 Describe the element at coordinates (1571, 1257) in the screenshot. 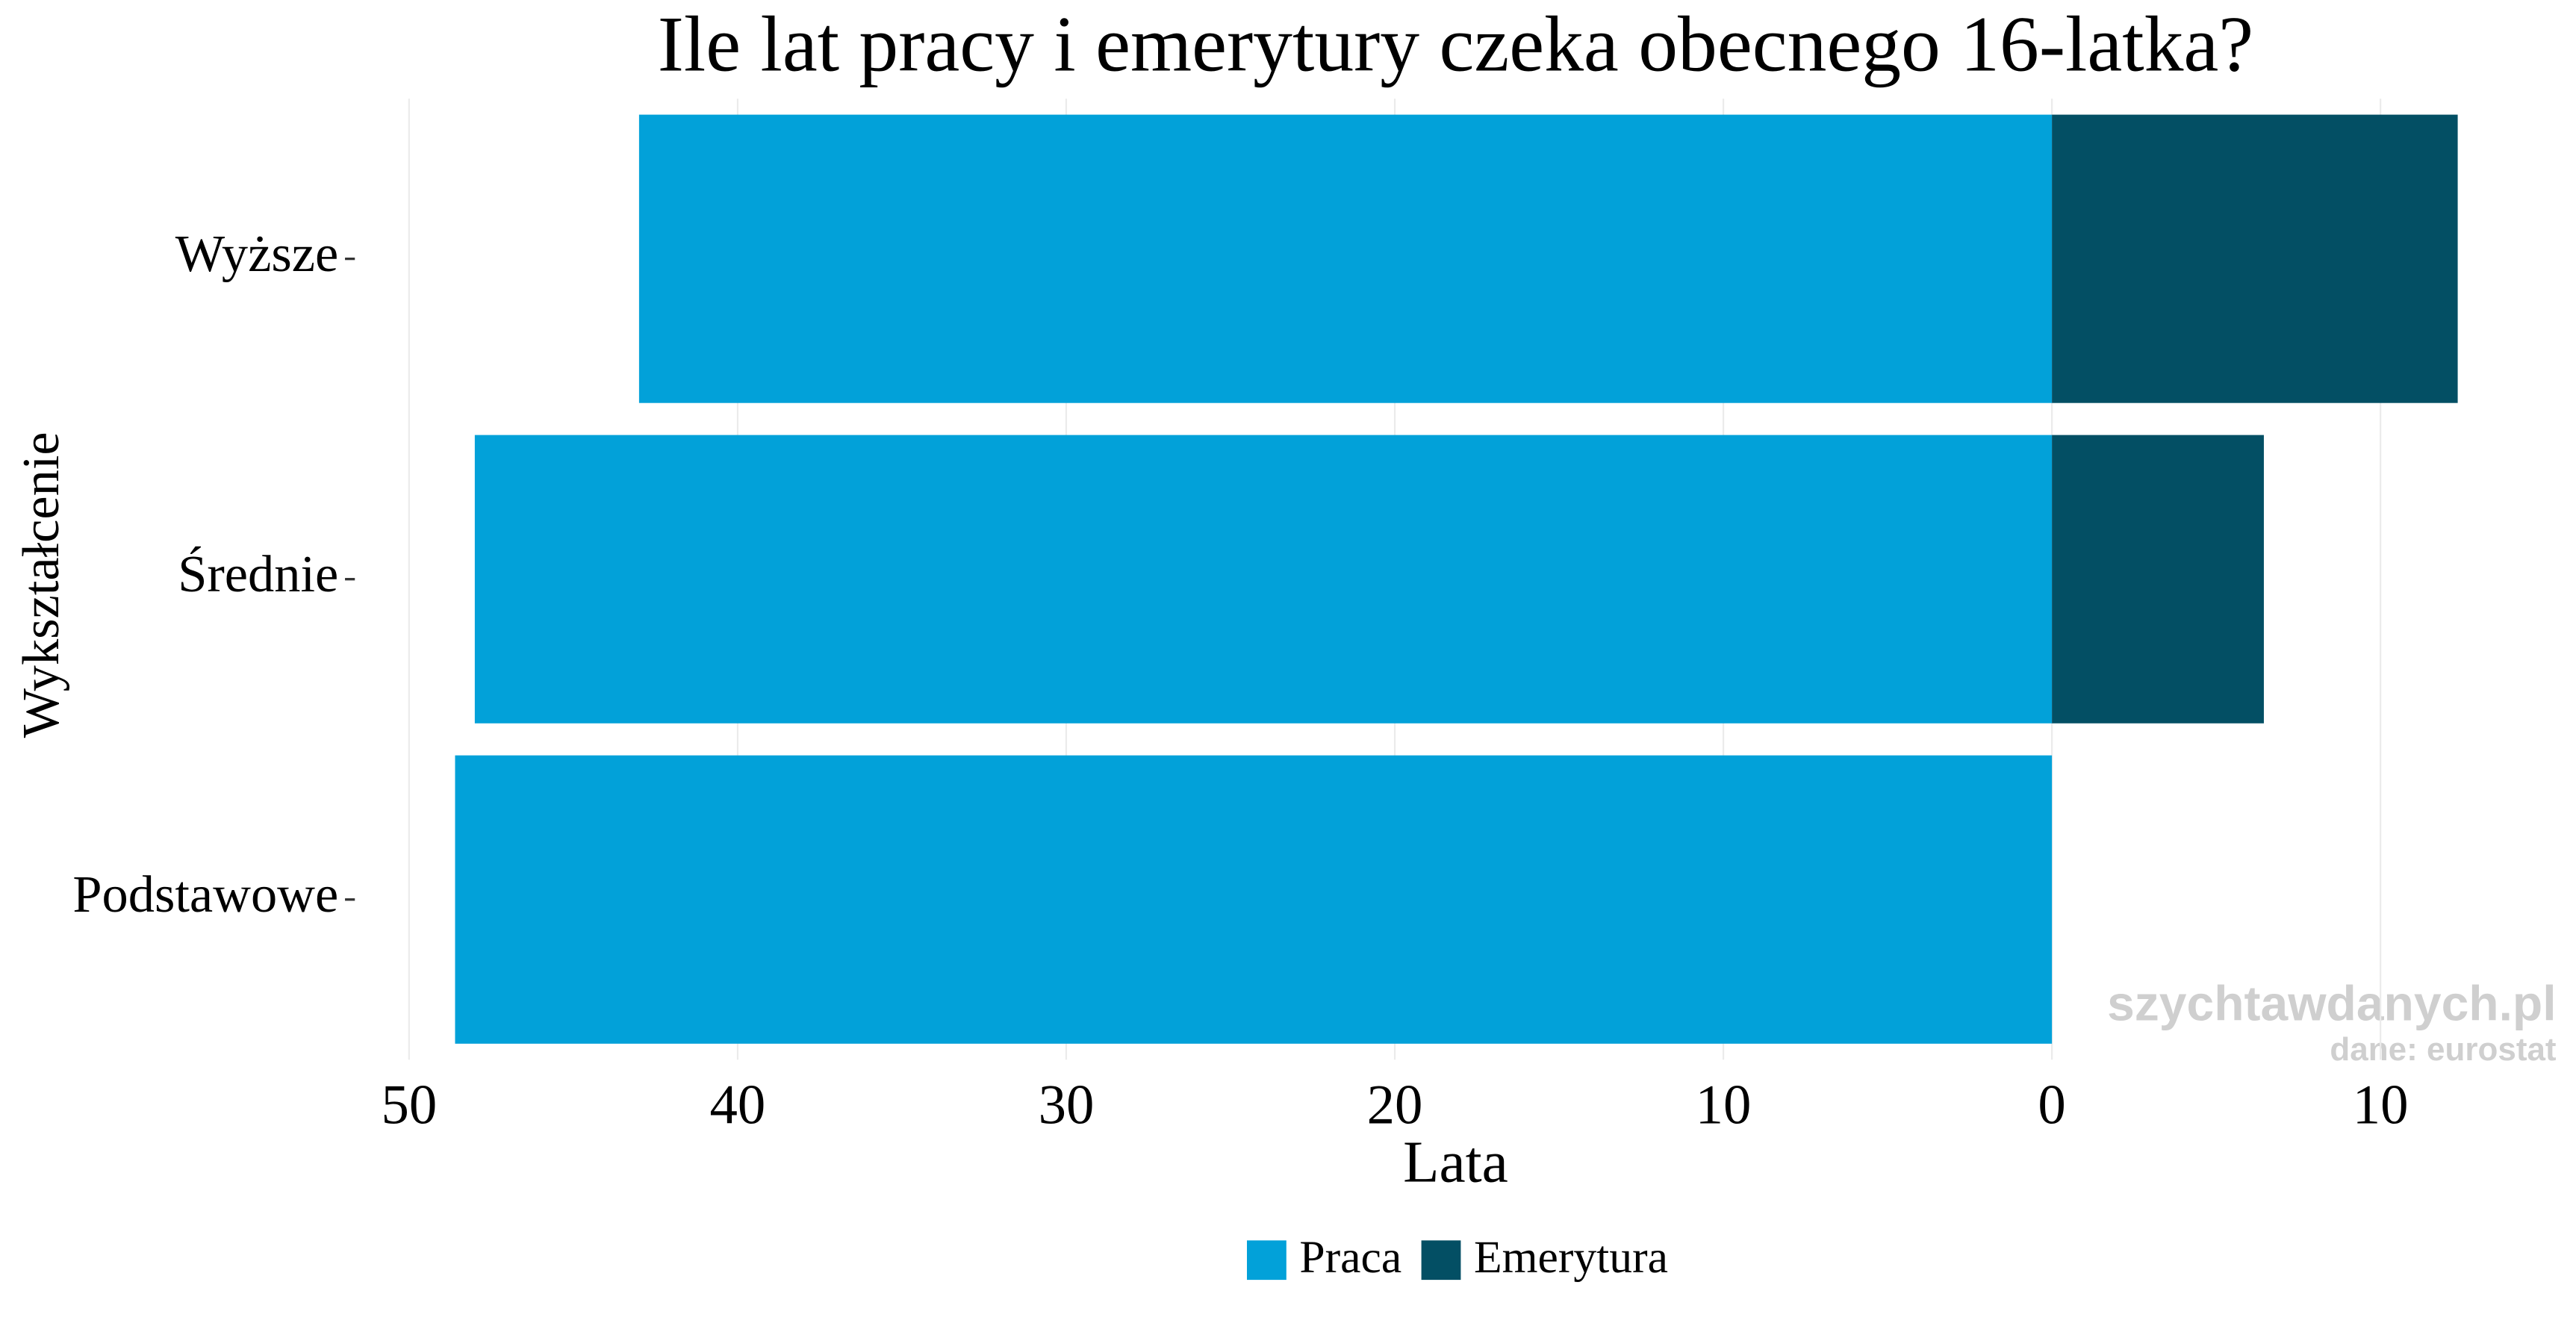

I see `legend-label: Emerytura` at that location.